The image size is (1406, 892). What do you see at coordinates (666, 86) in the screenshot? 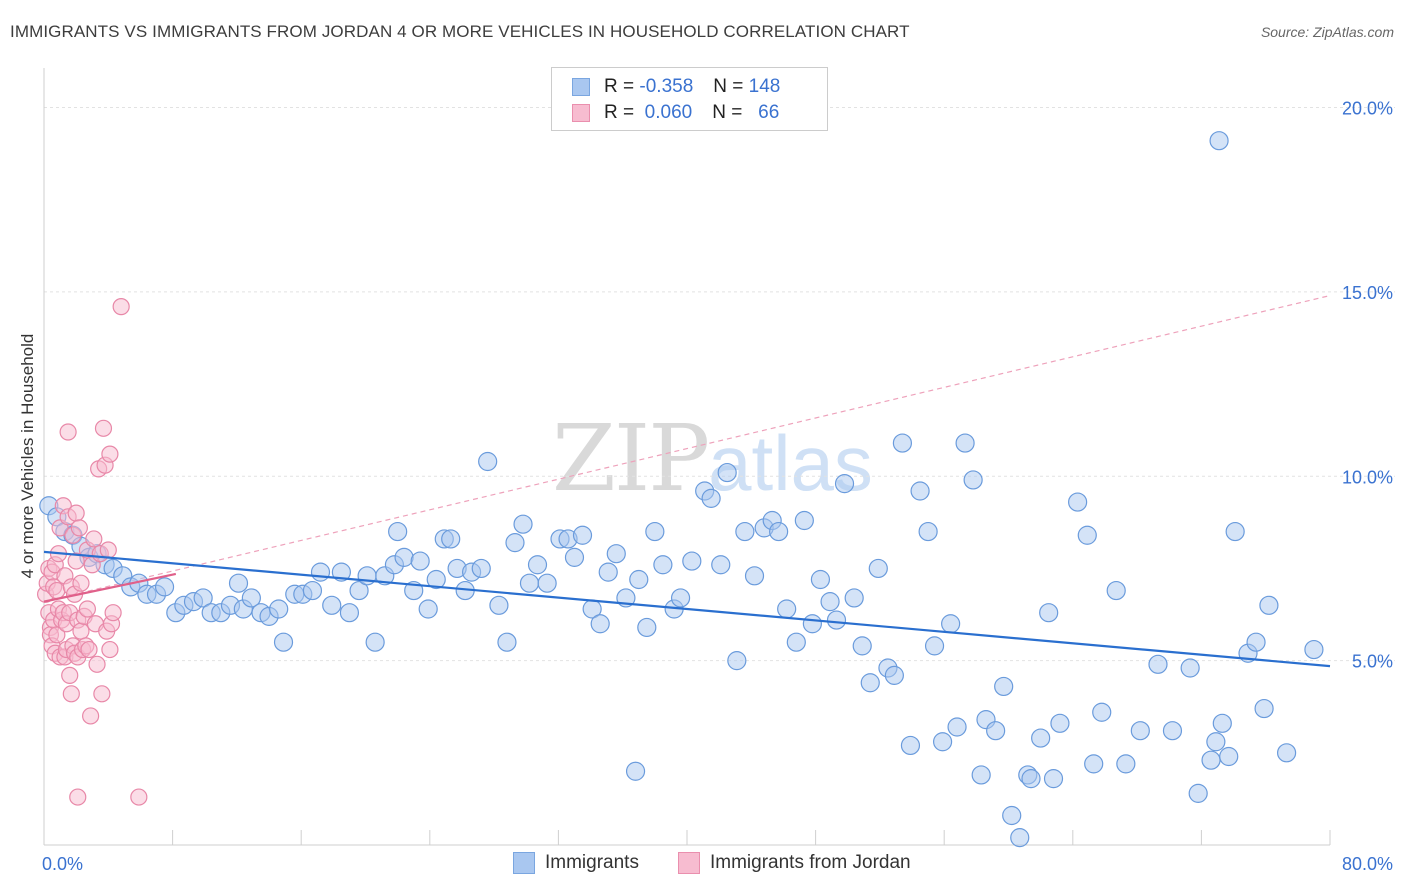
I see `r-value: -0.358` at bounding box center [666, 86].